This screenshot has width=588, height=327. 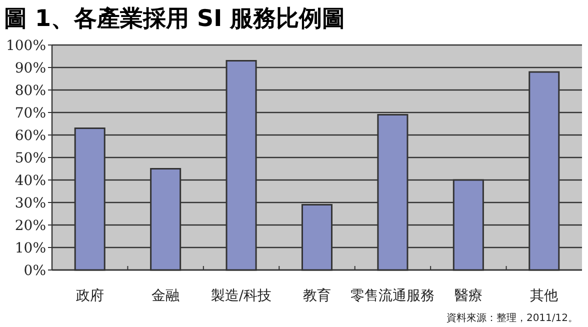 I want to click on y-tick-label: 100%, so click(x=26, y=46).